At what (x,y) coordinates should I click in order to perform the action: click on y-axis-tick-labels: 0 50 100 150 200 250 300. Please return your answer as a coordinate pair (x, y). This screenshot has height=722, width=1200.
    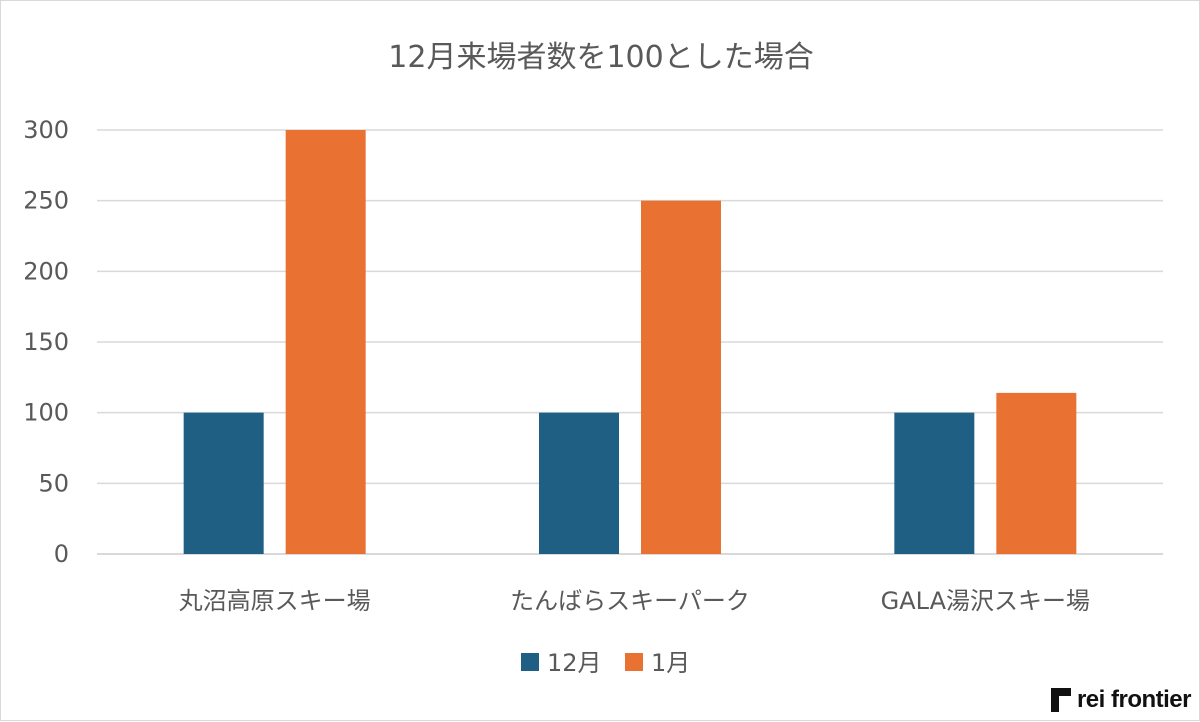
    Looking at the image, I should click on (46, 342).